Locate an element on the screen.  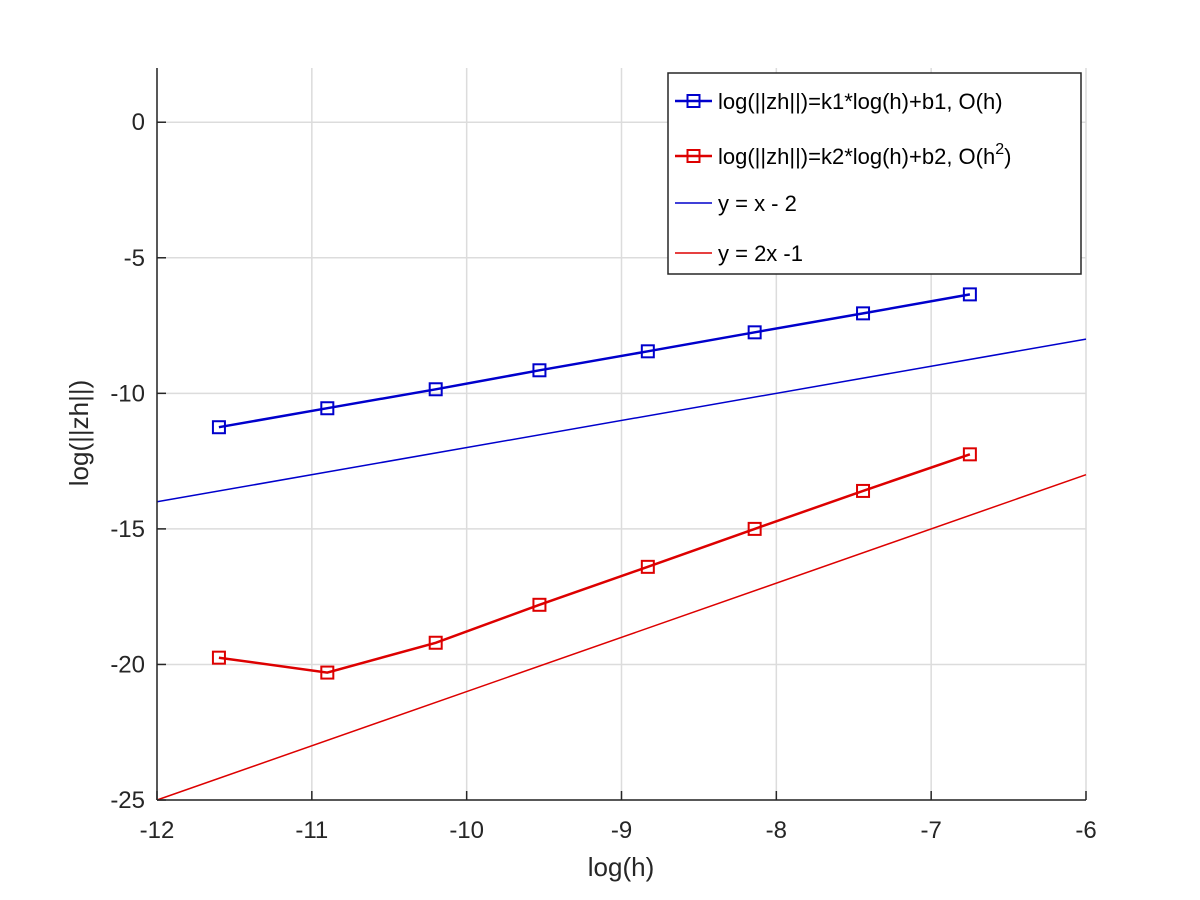
y-tick-label: -20 is located at coordinates (127, 664).